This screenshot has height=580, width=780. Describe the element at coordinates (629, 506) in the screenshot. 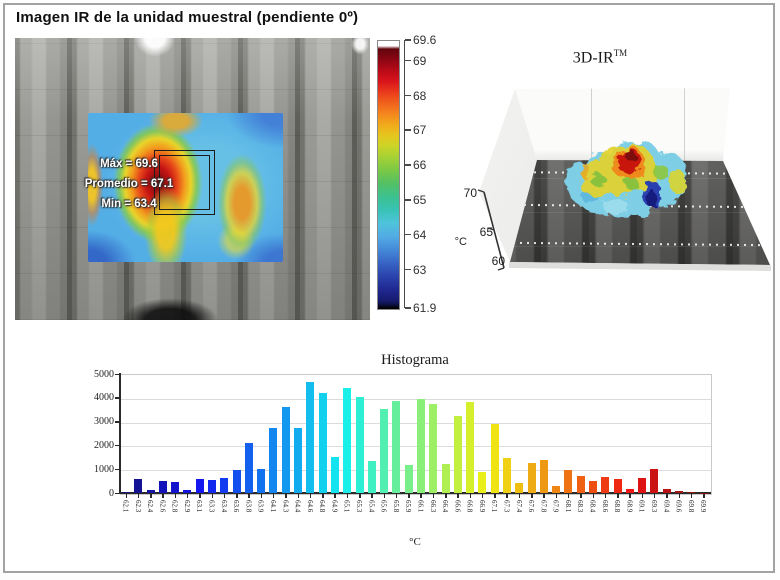

I see `x-tick-label-68.9: 68.9` at that location.